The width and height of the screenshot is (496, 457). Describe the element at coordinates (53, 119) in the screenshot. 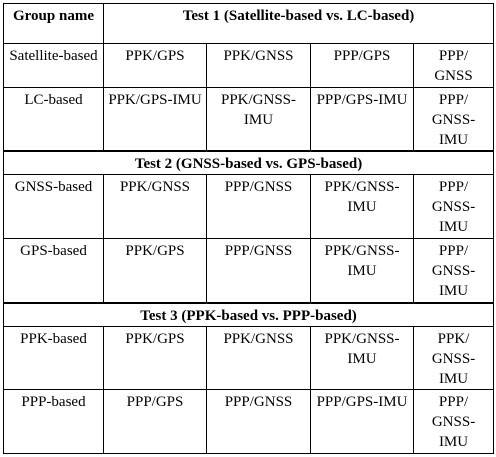

I see `group-label: LC-based` at that location.